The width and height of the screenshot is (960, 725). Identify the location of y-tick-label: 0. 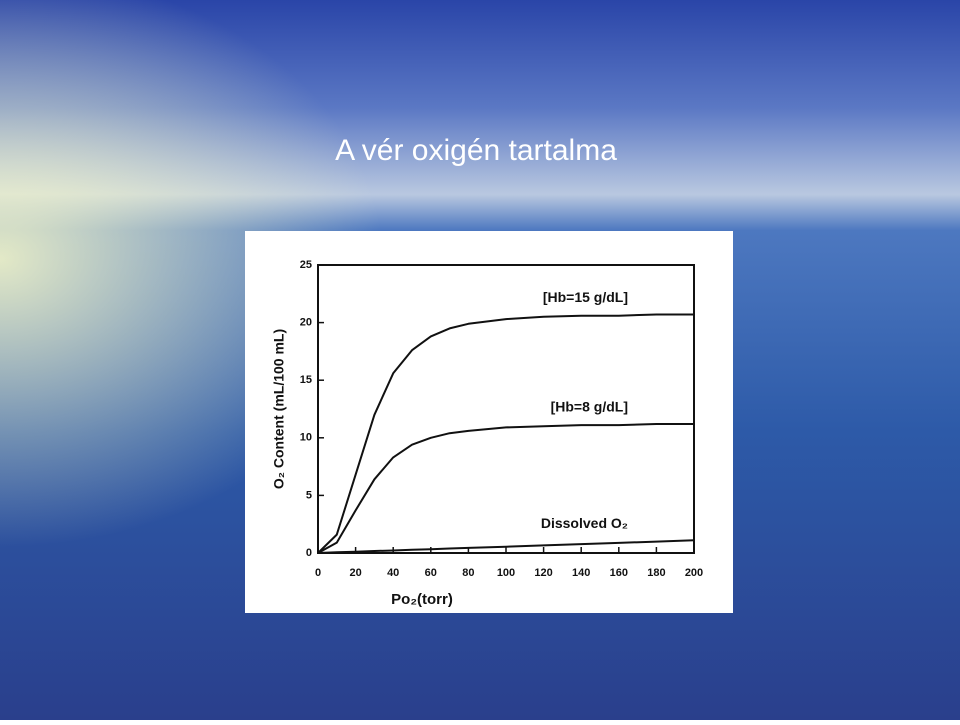
(309, 553).